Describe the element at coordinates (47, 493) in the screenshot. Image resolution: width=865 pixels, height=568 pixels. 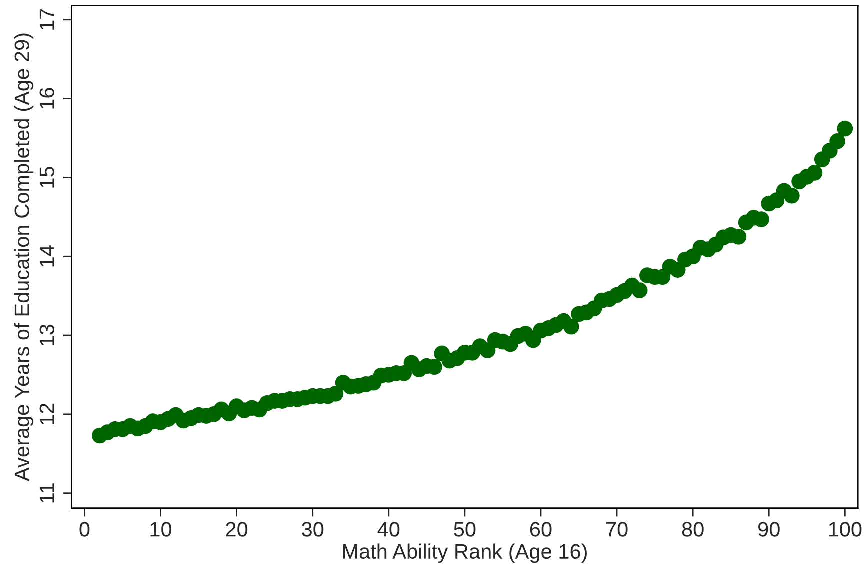
I see `y-tick-label: 11` at that location.